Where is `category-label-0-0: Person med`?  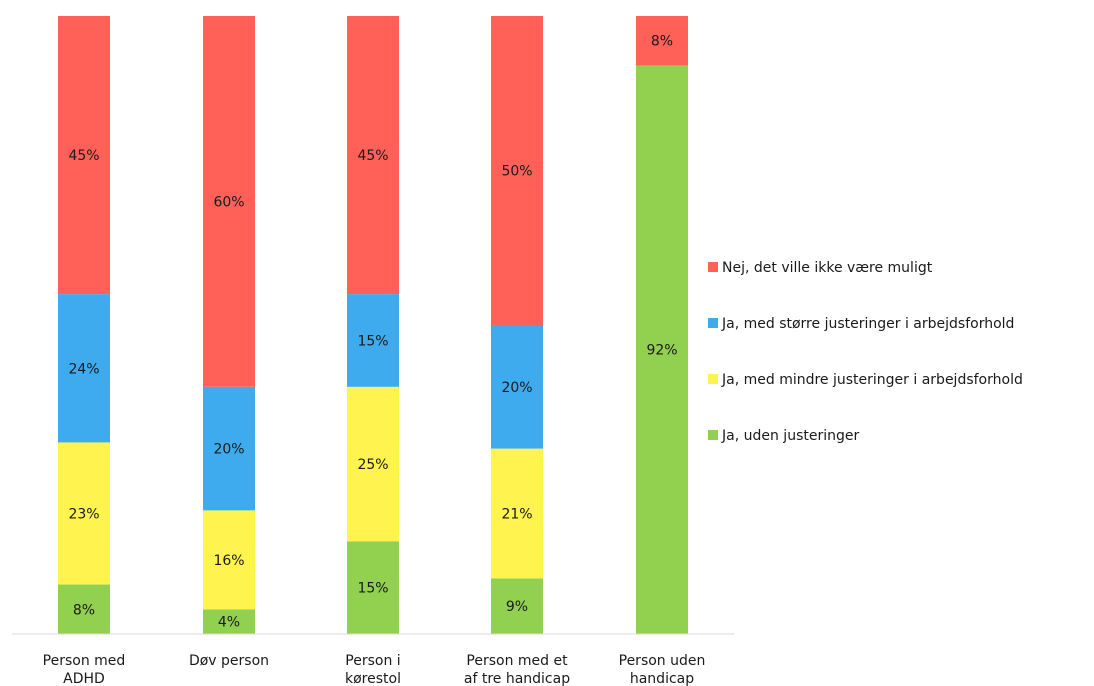 category-label-0-0: Person med is located at coordinates (84, 661).